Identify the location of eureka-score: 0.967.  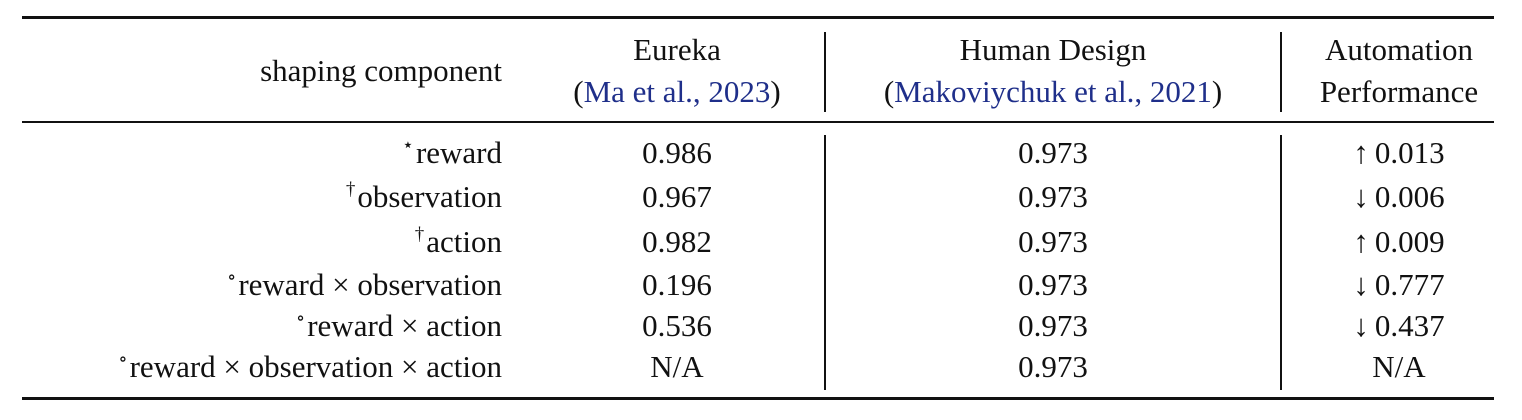
(677, 196).